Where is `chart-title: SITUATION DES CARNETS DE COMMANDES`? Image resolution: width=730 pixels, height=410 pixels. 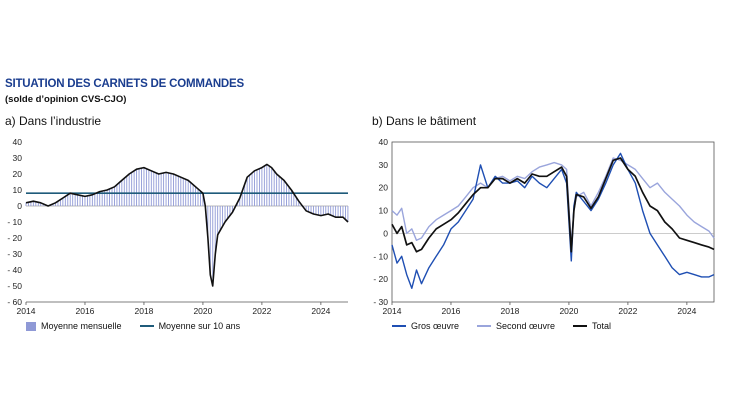
chart-title: SITUATION DES CARNETS DE COMMANDES is located at coordinates (124, 84).